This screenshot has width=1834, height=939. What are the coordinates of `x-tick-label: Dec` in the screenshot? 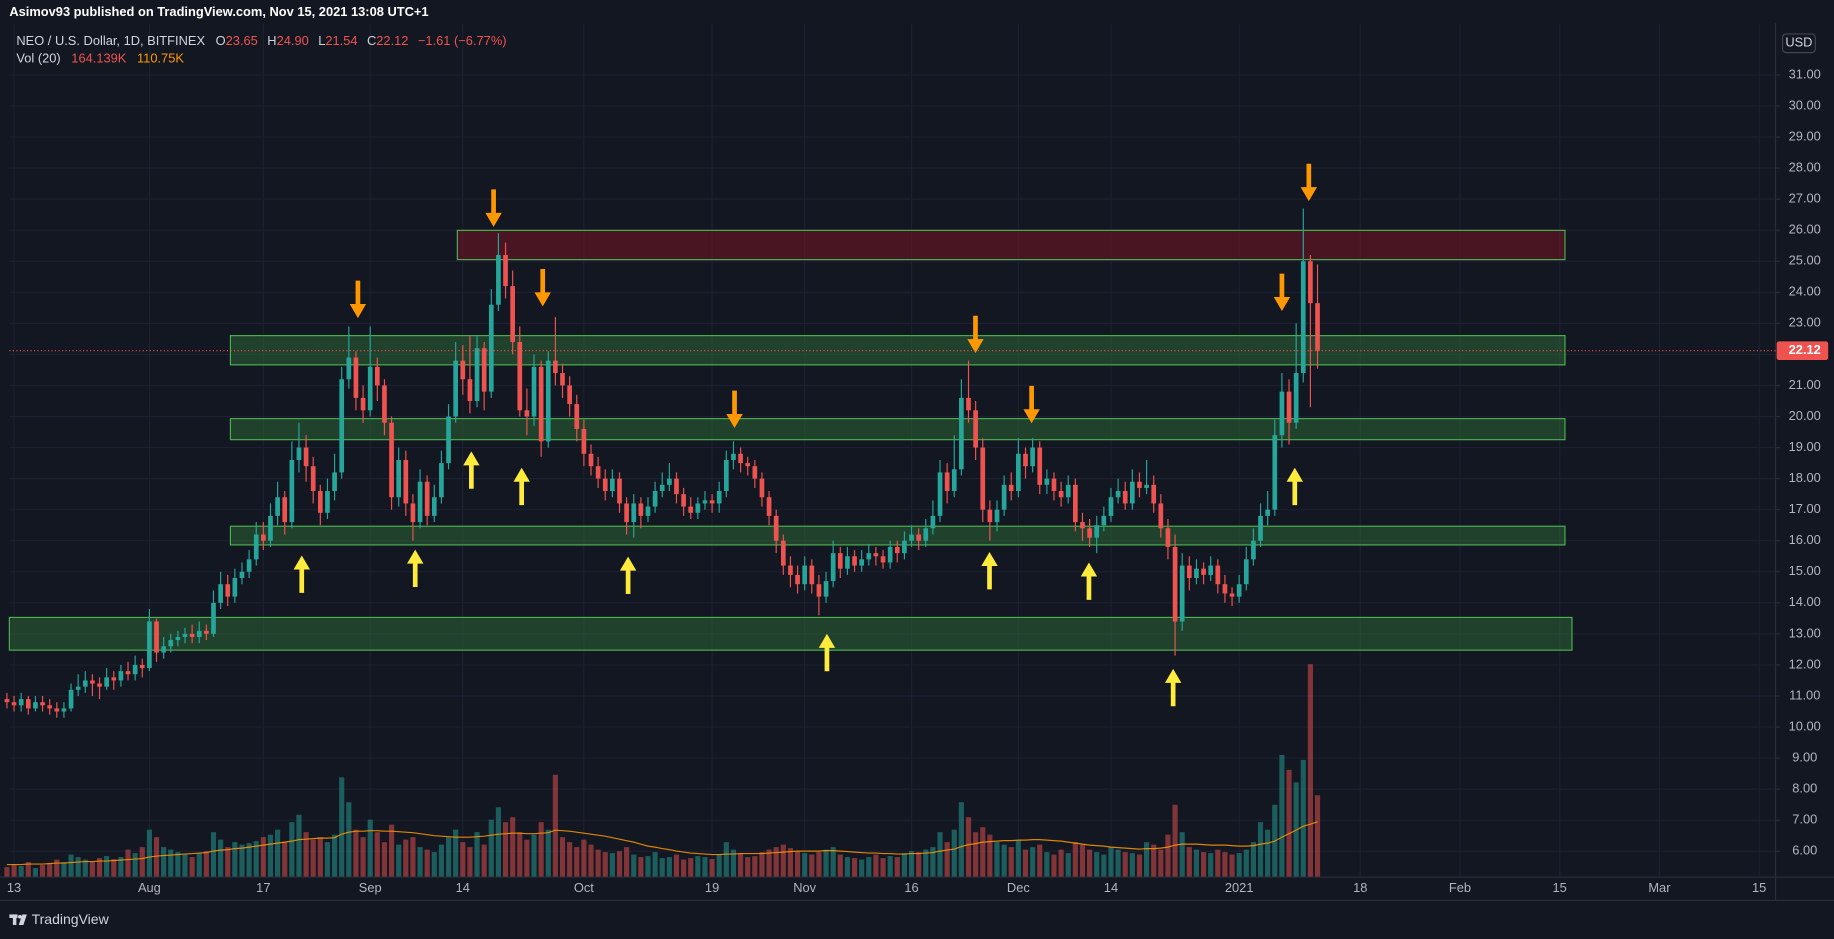 It's located at (1018, 887).